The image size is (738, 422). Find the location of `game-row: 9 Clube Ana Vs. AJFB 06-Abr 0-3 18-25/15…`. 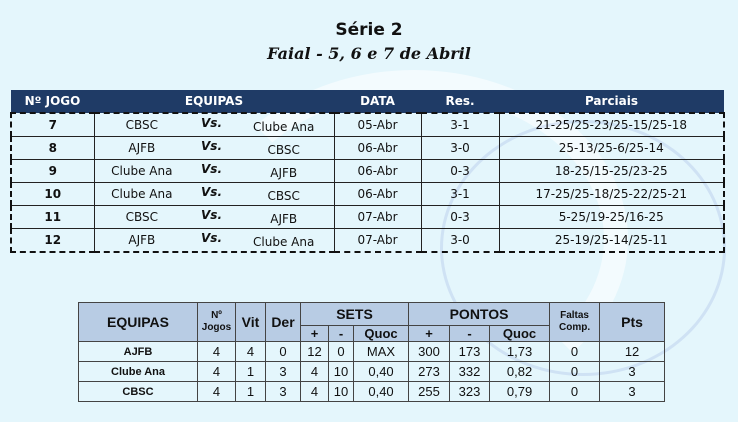

game-row: 9 Clube Ana Vs. AJFB 06-Abr 0-3 18-25/15… is located at coordinates (367, 171).